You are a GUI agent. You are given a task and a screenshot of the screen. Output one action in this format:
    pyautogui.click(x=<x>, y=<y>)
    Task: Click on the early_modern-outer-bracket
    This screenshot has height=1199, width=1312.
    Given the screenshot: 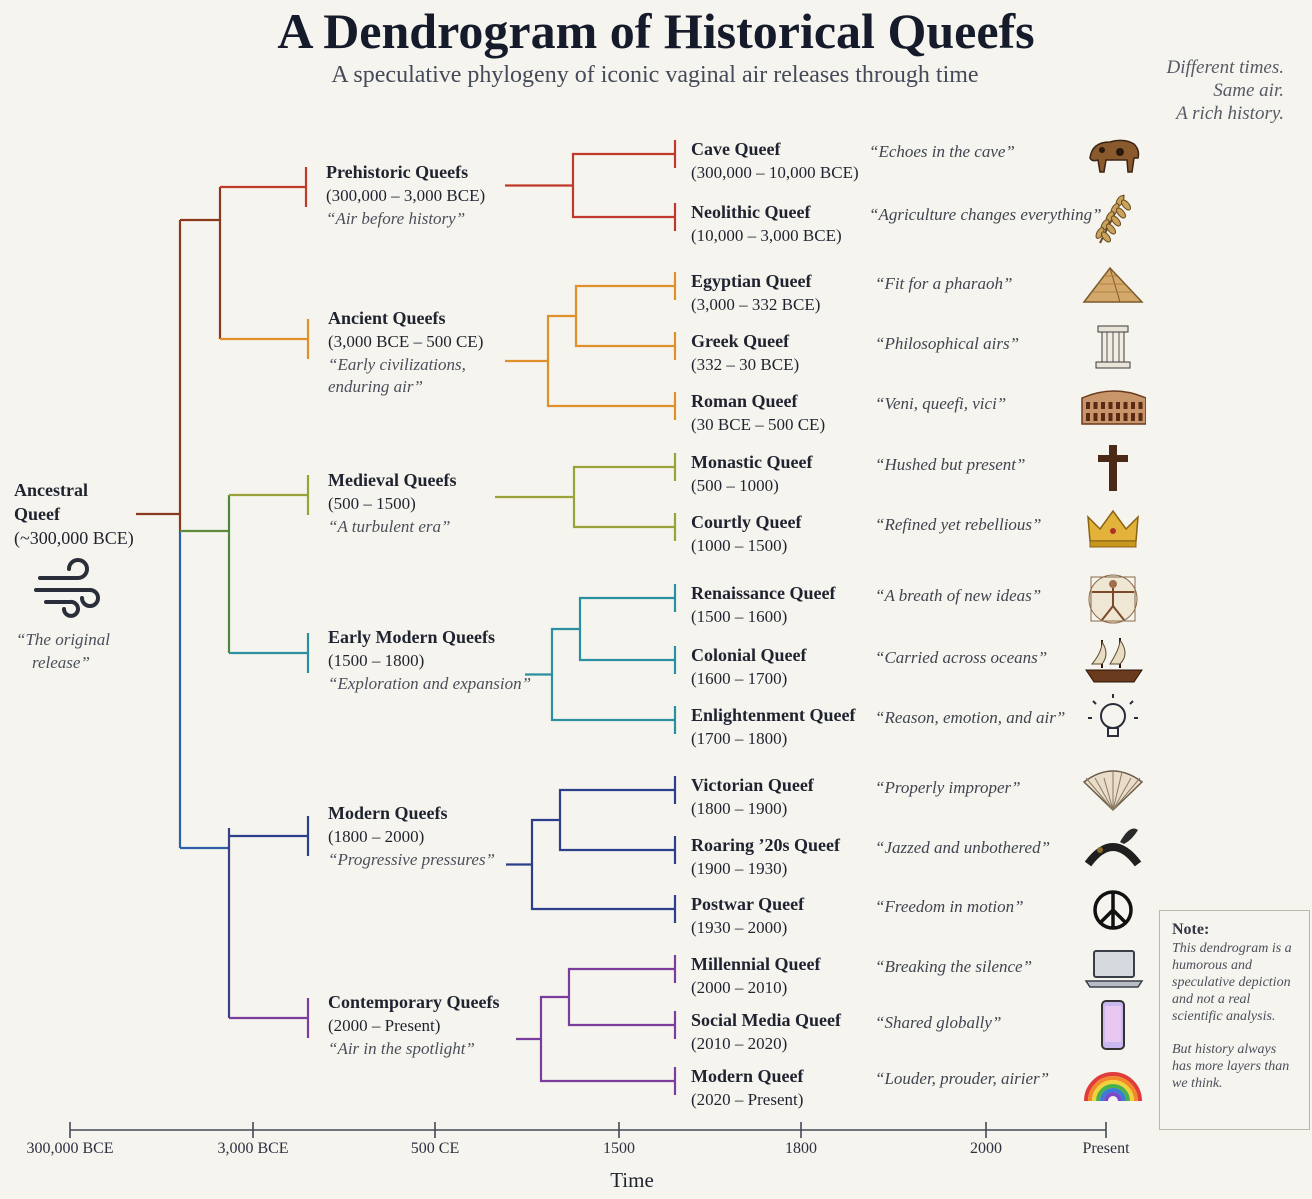 What is the action you would take?
    pyautogui.click(x=612, y=674)
    